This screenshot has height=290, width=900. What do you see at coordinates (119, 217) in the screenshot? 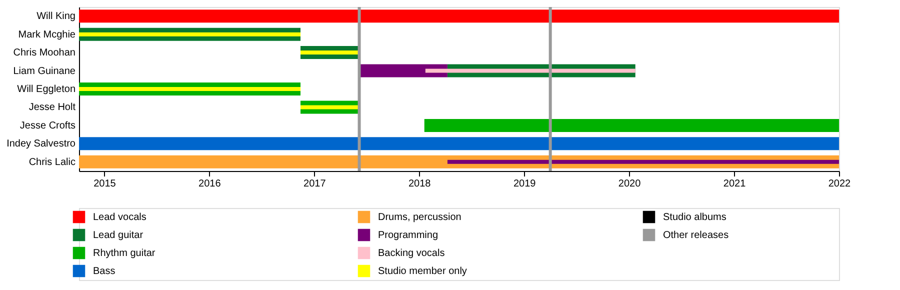
I see `legend-label: Lead vocals` at bounding box center [119, 217].